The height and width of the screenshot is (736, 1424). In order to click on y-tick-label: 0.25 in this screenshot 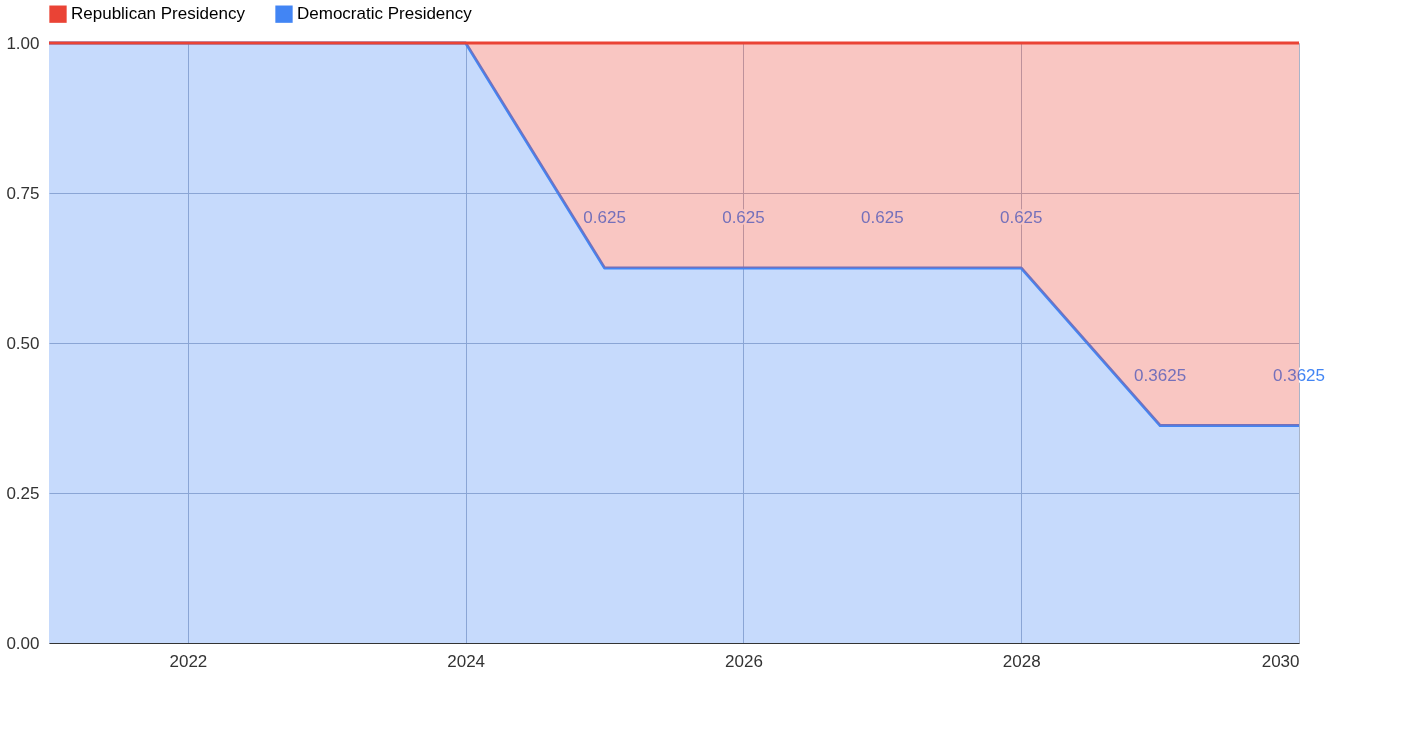, I will do `click(23, 493)`.